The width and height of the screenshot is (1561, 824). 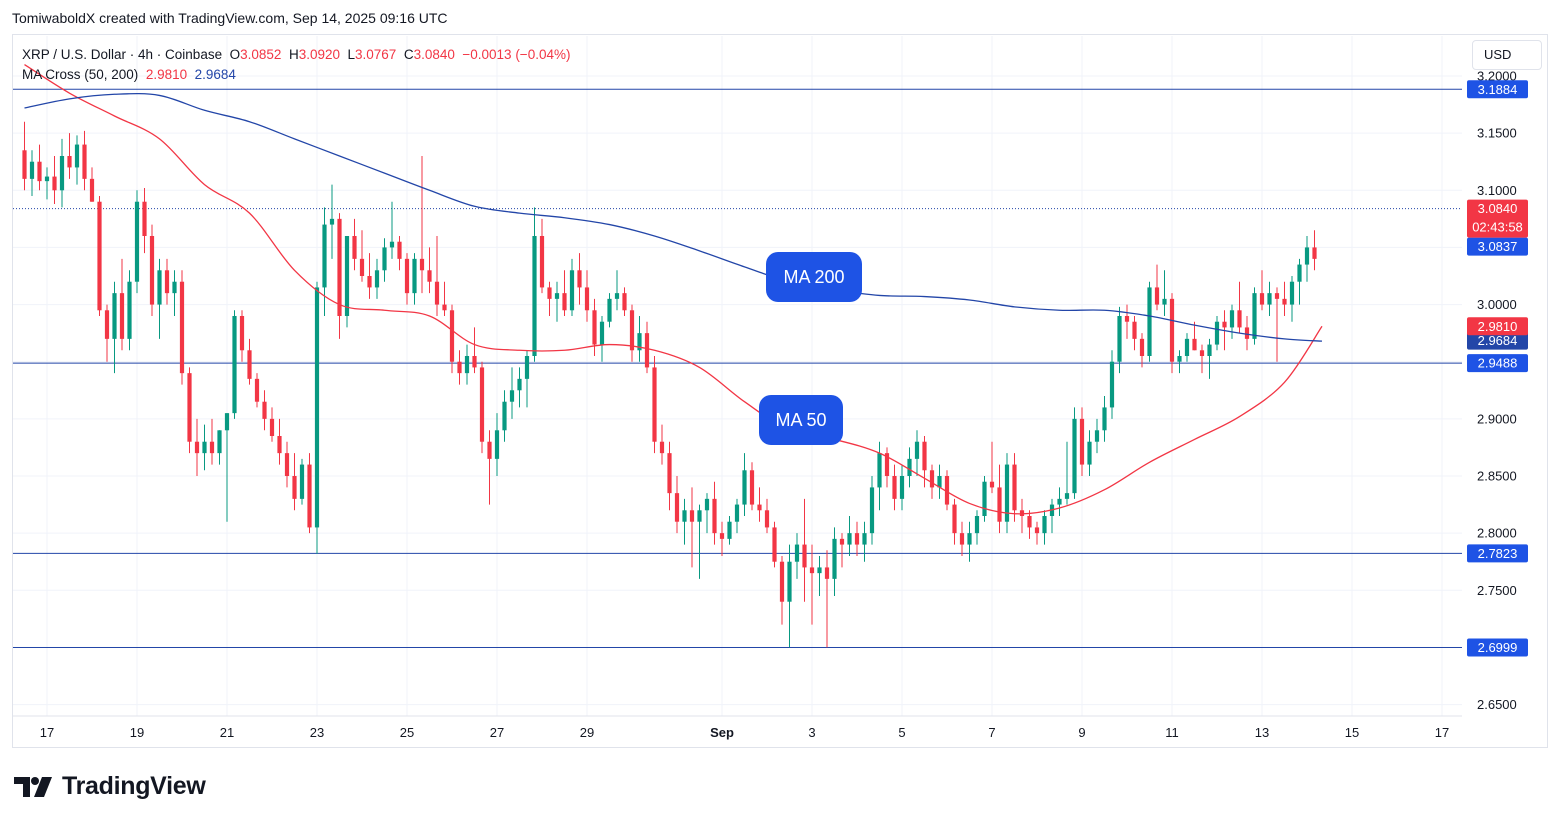 What do you see at coordinates (1497, 89) in the screenshot?
I see `level-price-badge: 3.1884` at bounding box center [1497, 89].